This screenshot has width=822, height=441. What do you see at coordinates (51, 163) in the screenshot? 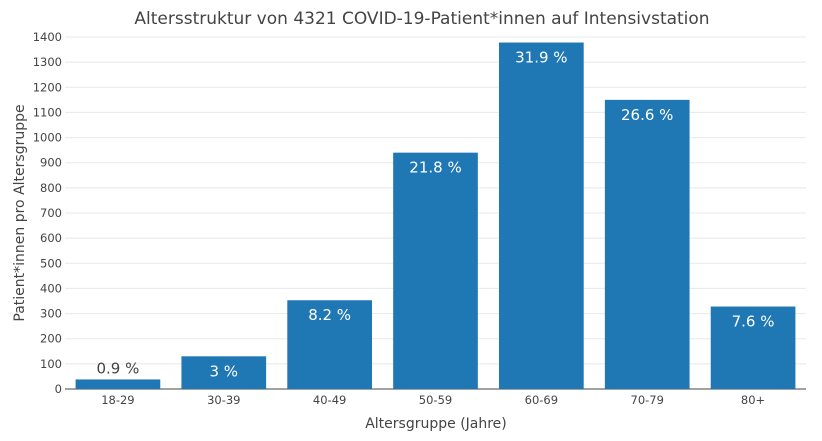
I see `y-tick-label: 900` at bounding box center [51, 163].